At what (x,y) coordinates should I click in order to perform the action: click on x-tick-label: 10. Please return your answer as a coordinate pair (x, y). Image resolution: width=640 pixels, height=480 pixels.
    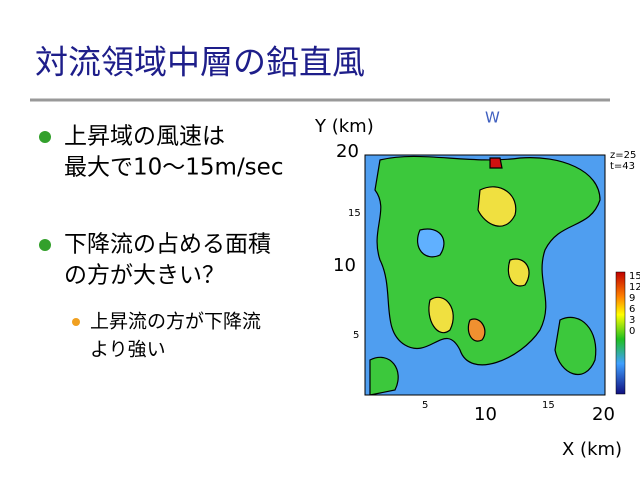
    Looking at the image, I should click on (485, 414).